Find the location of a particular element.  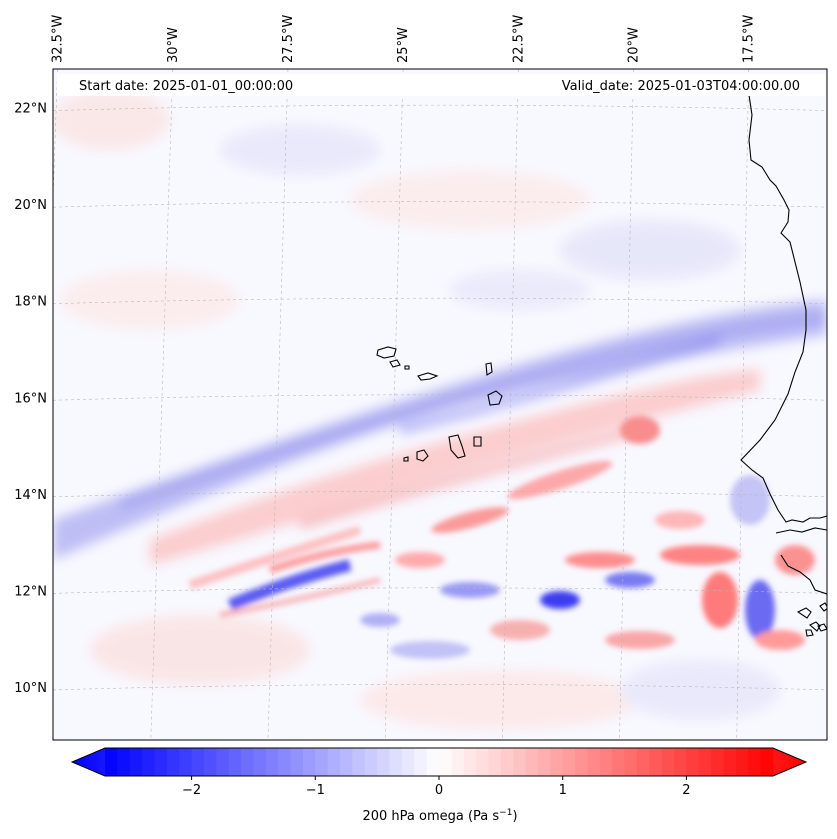

island-brava is located at coordinates (406, 459).